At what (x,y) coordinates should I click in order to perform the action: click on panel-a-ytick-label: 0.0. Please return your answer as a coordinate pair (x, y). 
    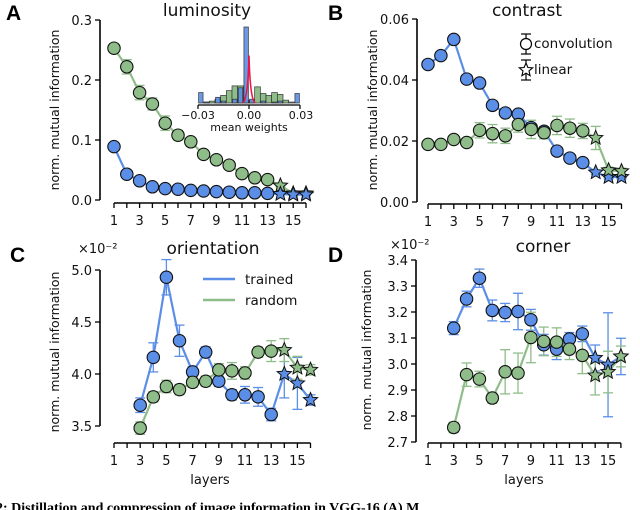
    Looking at the image, I should click on (81, 201).